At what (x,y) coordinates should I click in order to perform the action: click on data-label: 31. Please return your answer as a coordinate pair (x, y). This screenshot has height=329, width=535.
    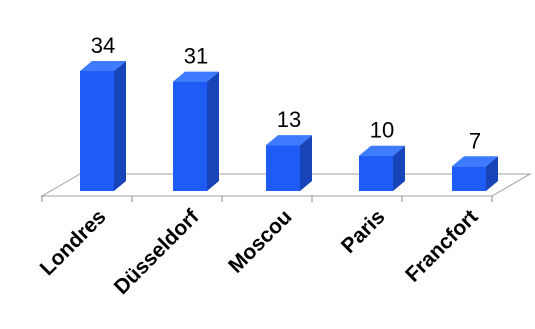
    Looking at the image, I should click on (196, 56).